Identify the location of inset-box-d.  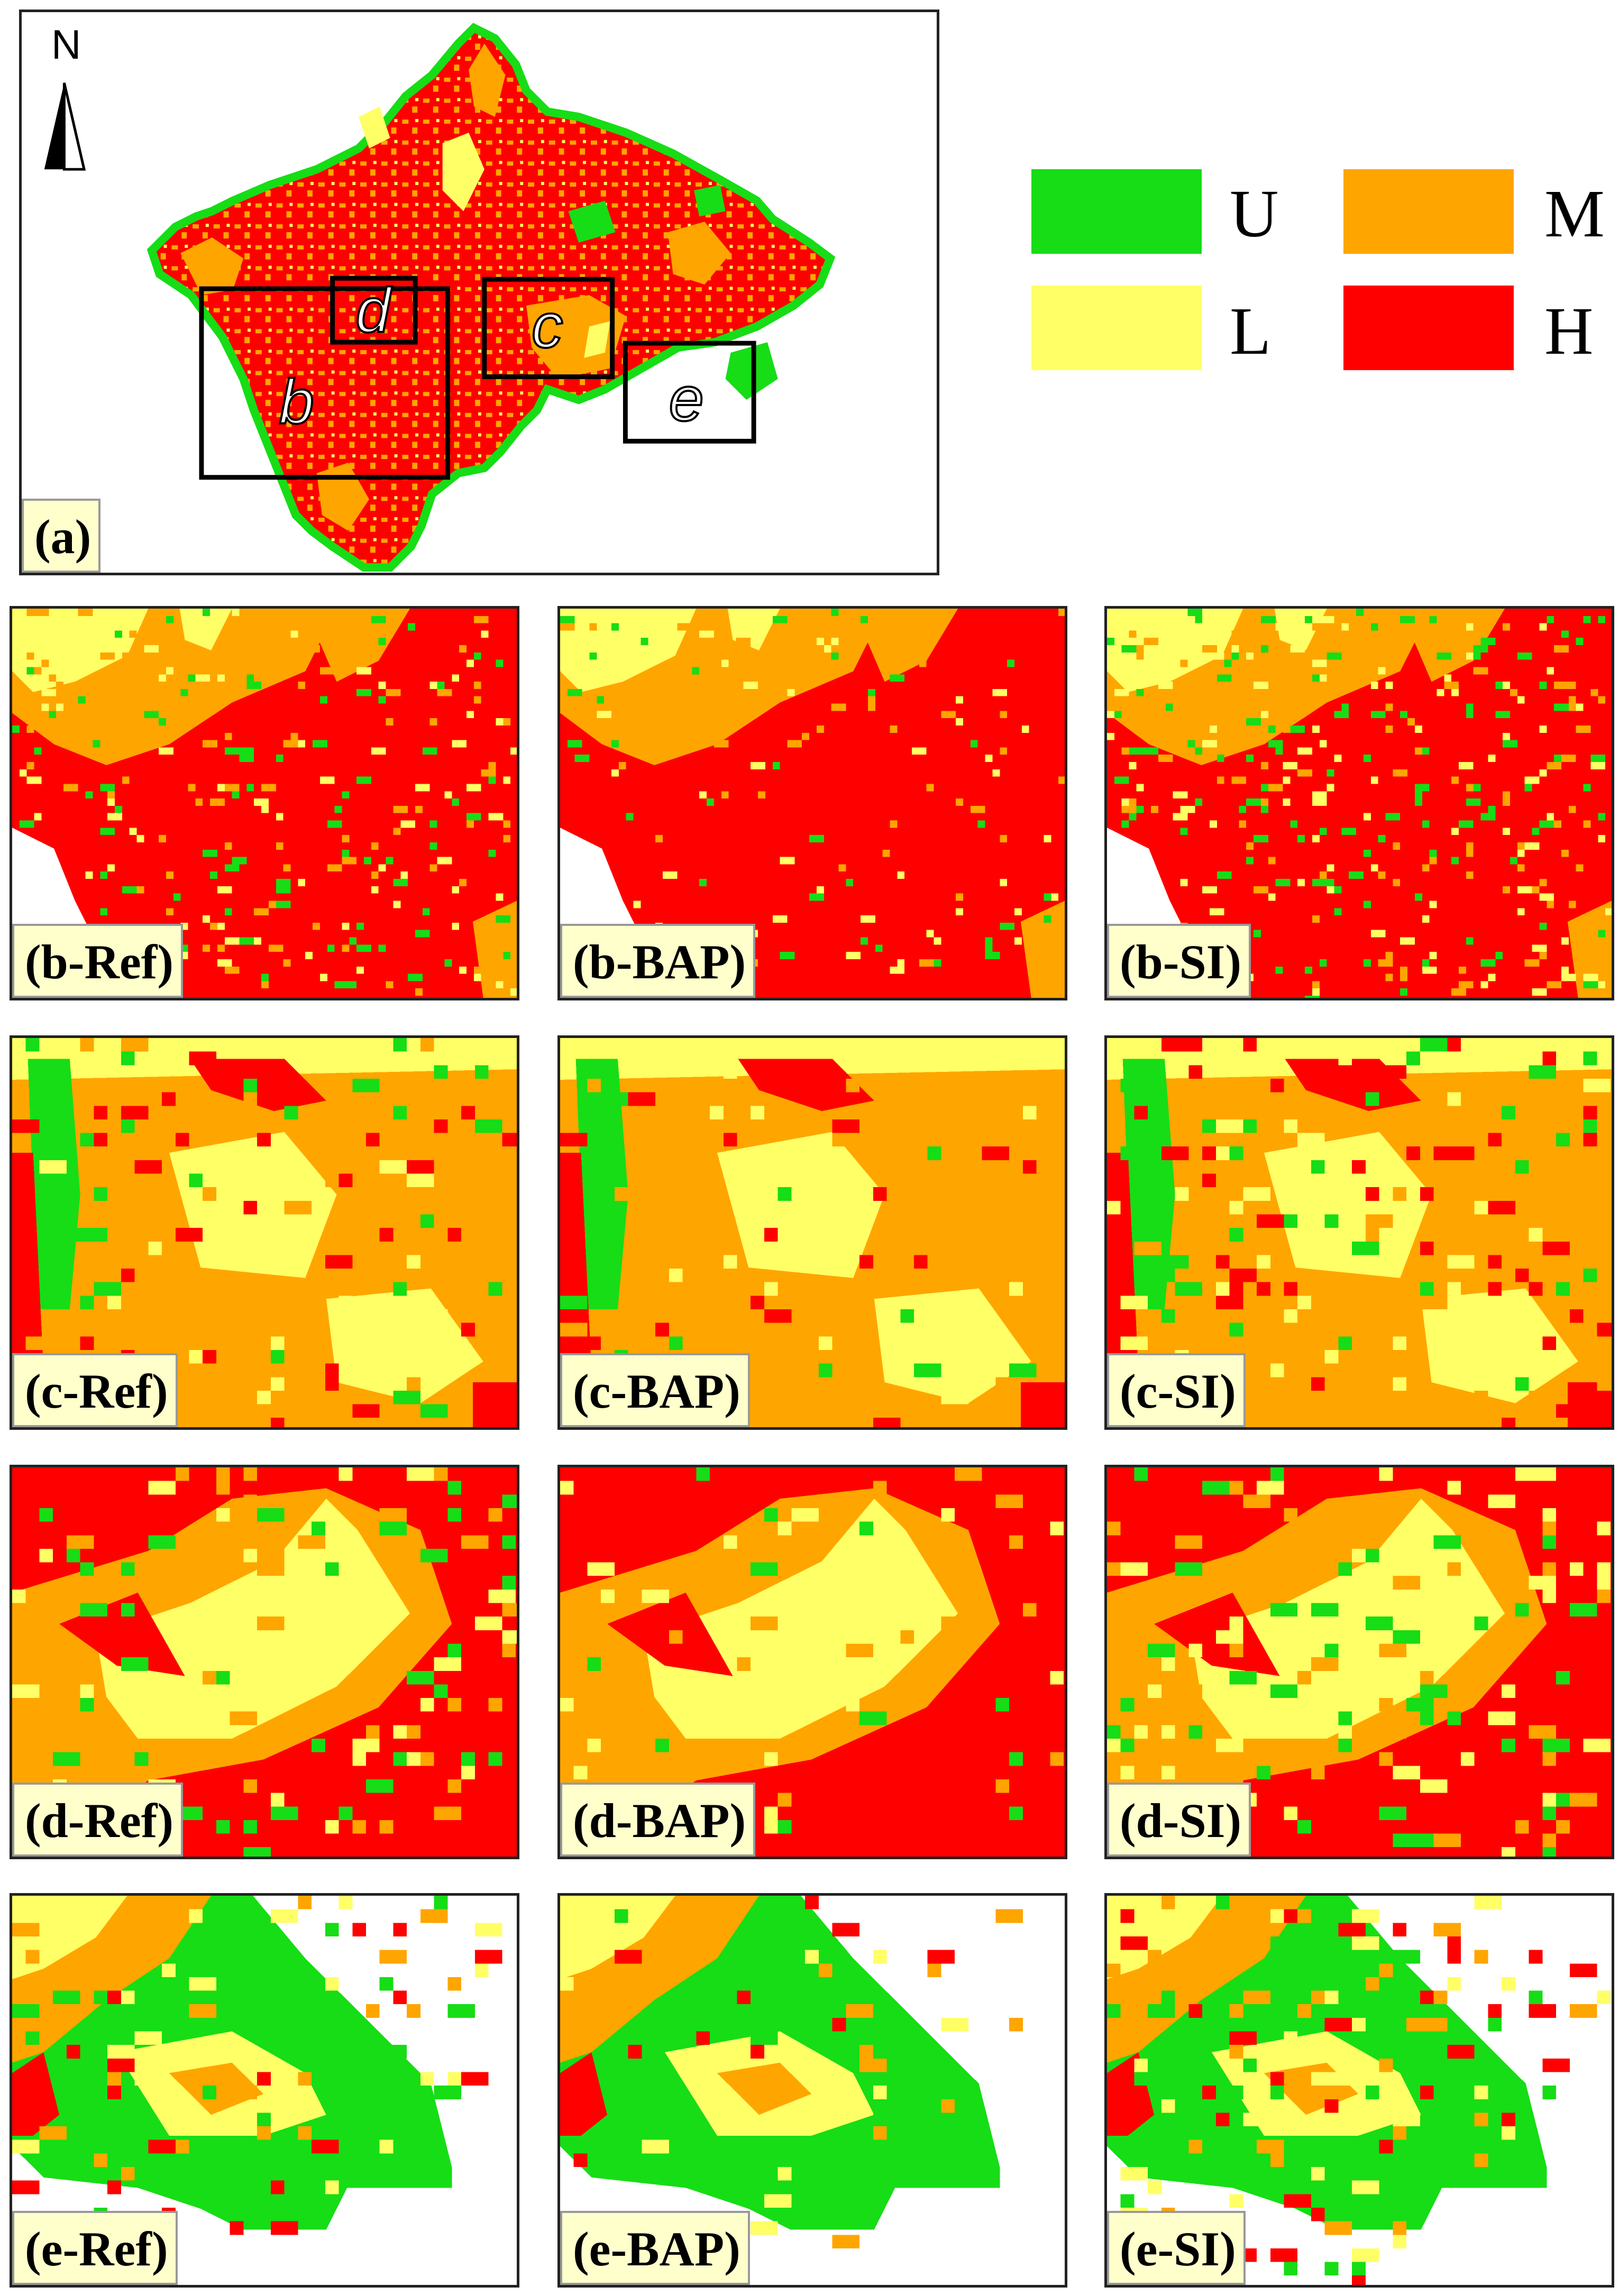
(374, 310).